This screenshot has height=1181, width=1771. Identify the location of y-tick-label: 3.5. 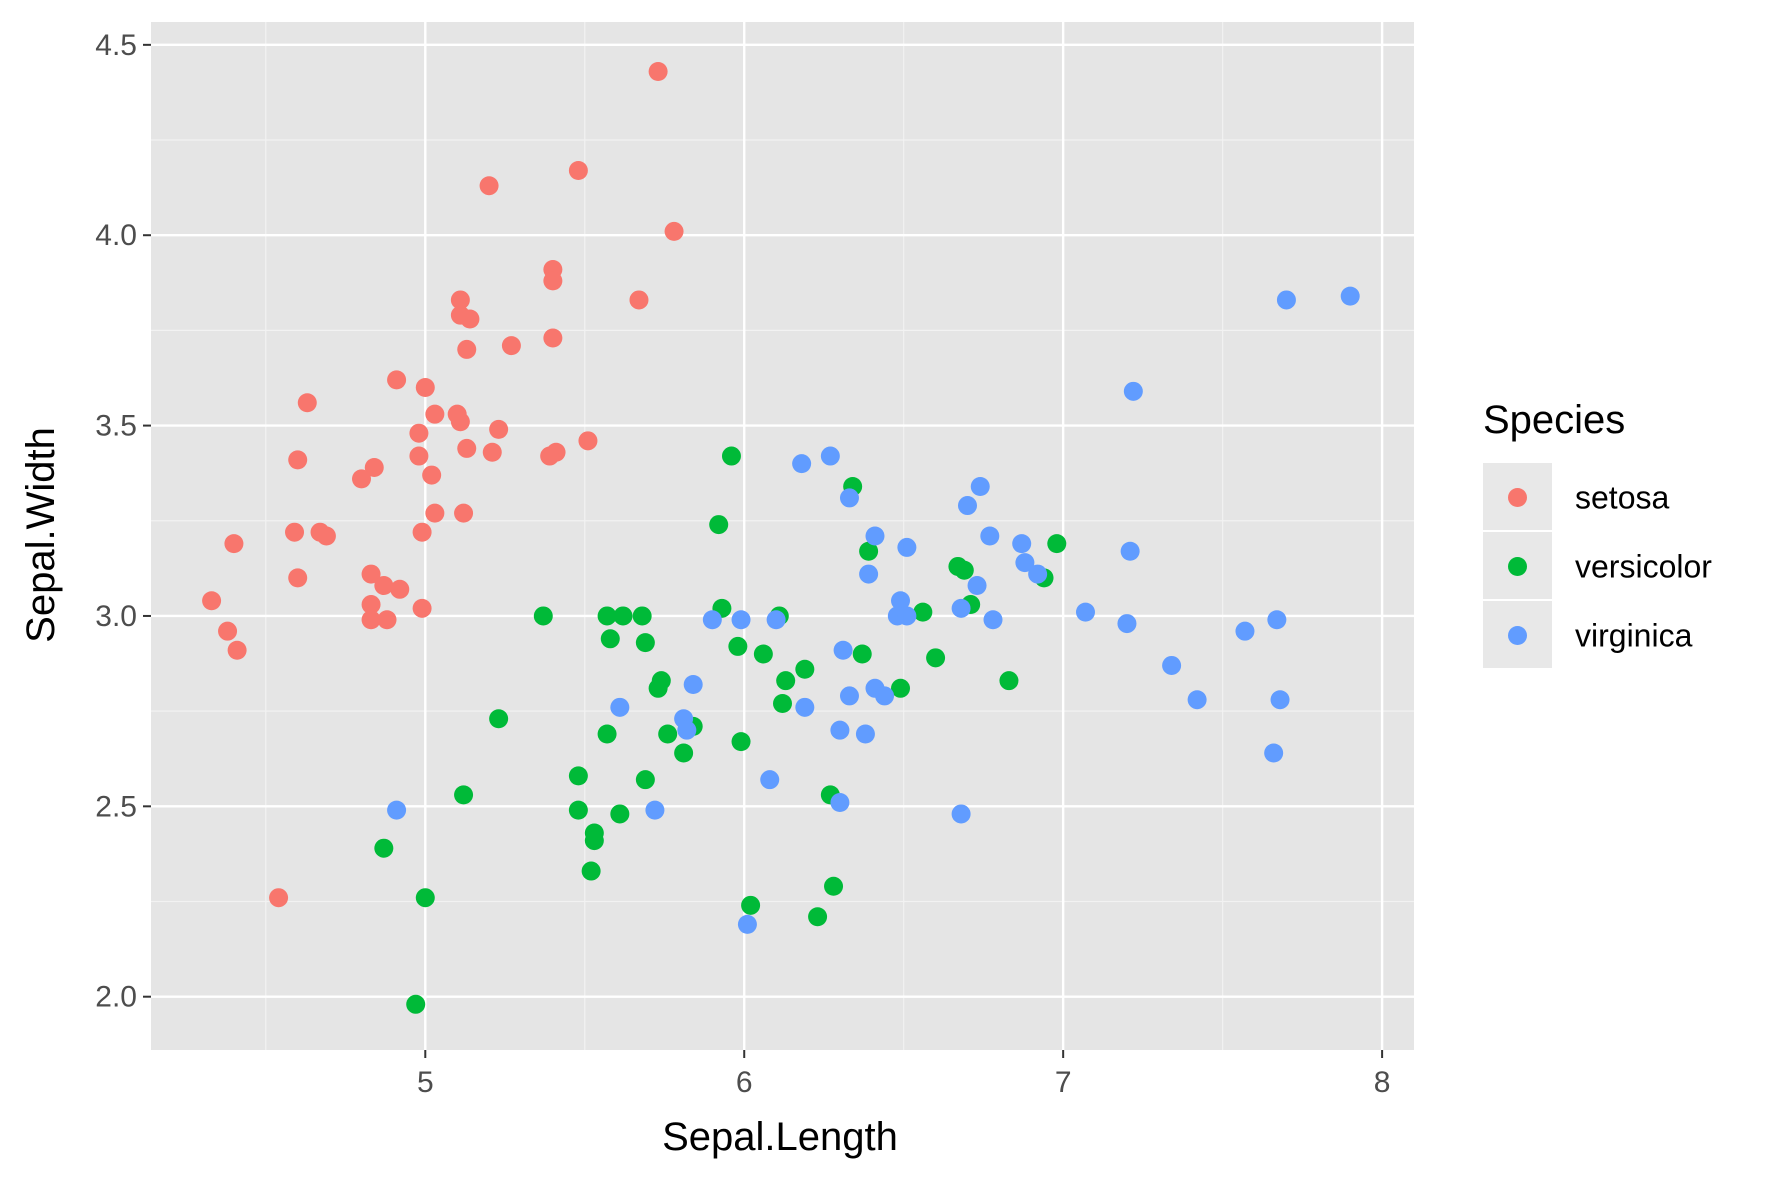
(116, 426).